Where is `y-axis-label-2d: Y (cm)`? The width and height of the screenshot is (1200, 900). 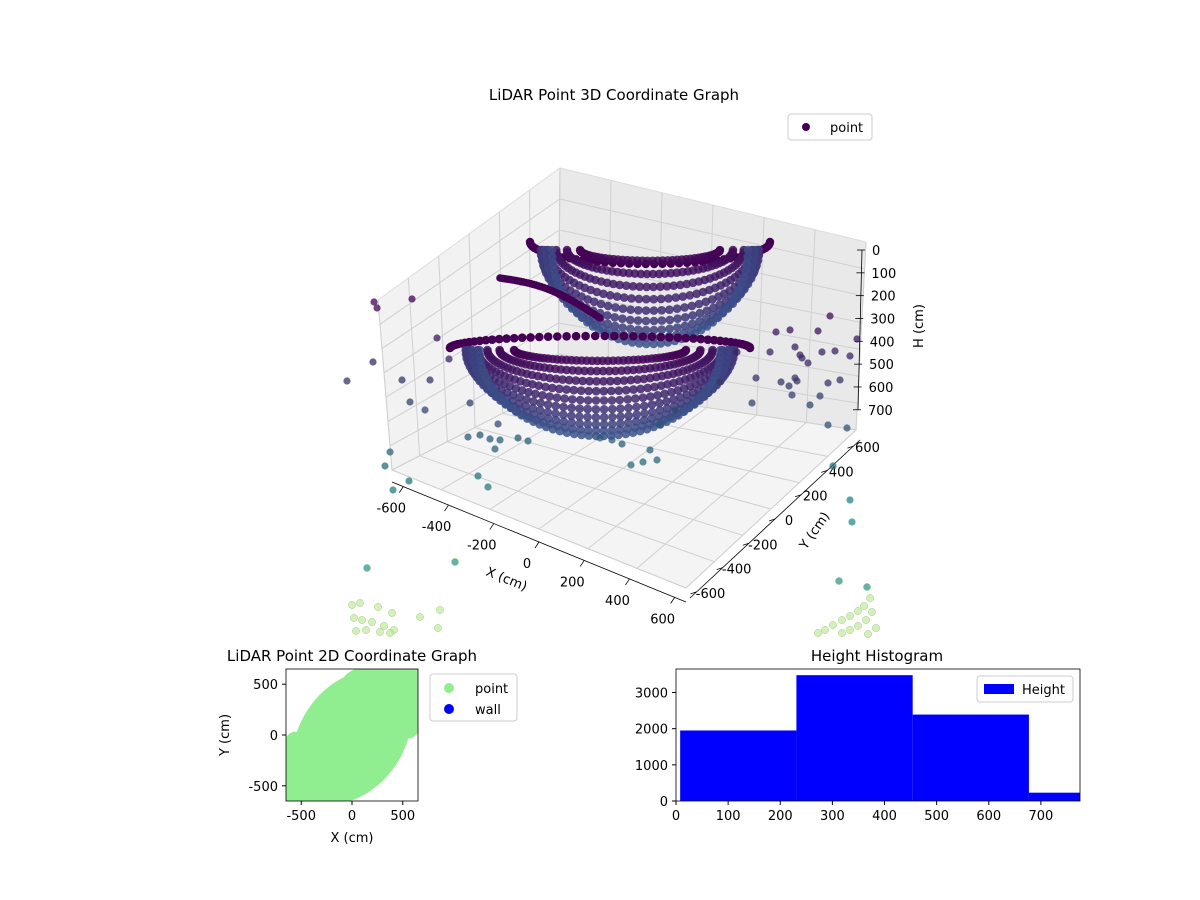 y-axis-label-2d: Y (cm) is located at coordinates (225, 735).